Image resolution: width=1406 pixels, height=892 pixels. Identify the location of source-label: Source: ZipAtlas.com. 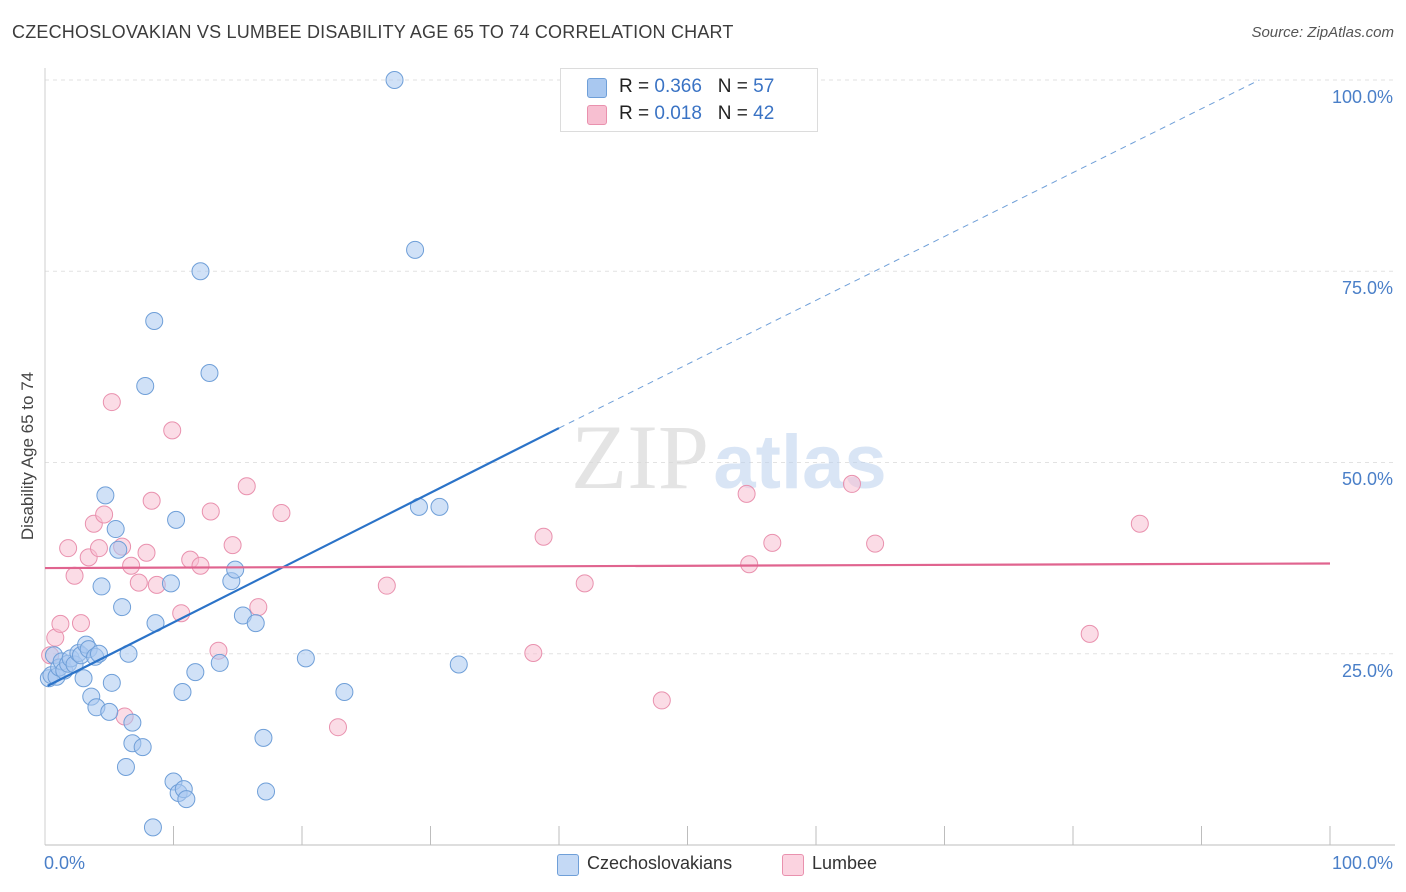
(1322, 32).